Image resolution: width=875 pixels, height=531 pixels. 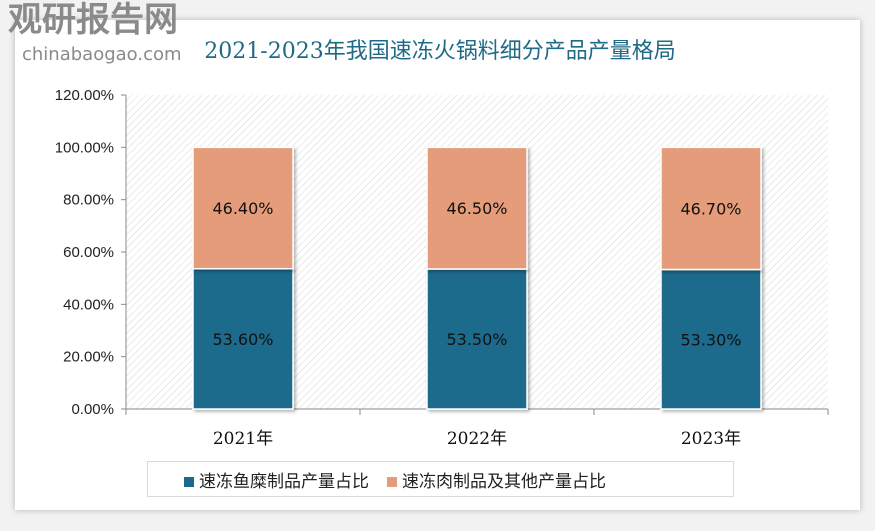 I want to click on x-tick-label: 2021年, so click(x=243, y=439).